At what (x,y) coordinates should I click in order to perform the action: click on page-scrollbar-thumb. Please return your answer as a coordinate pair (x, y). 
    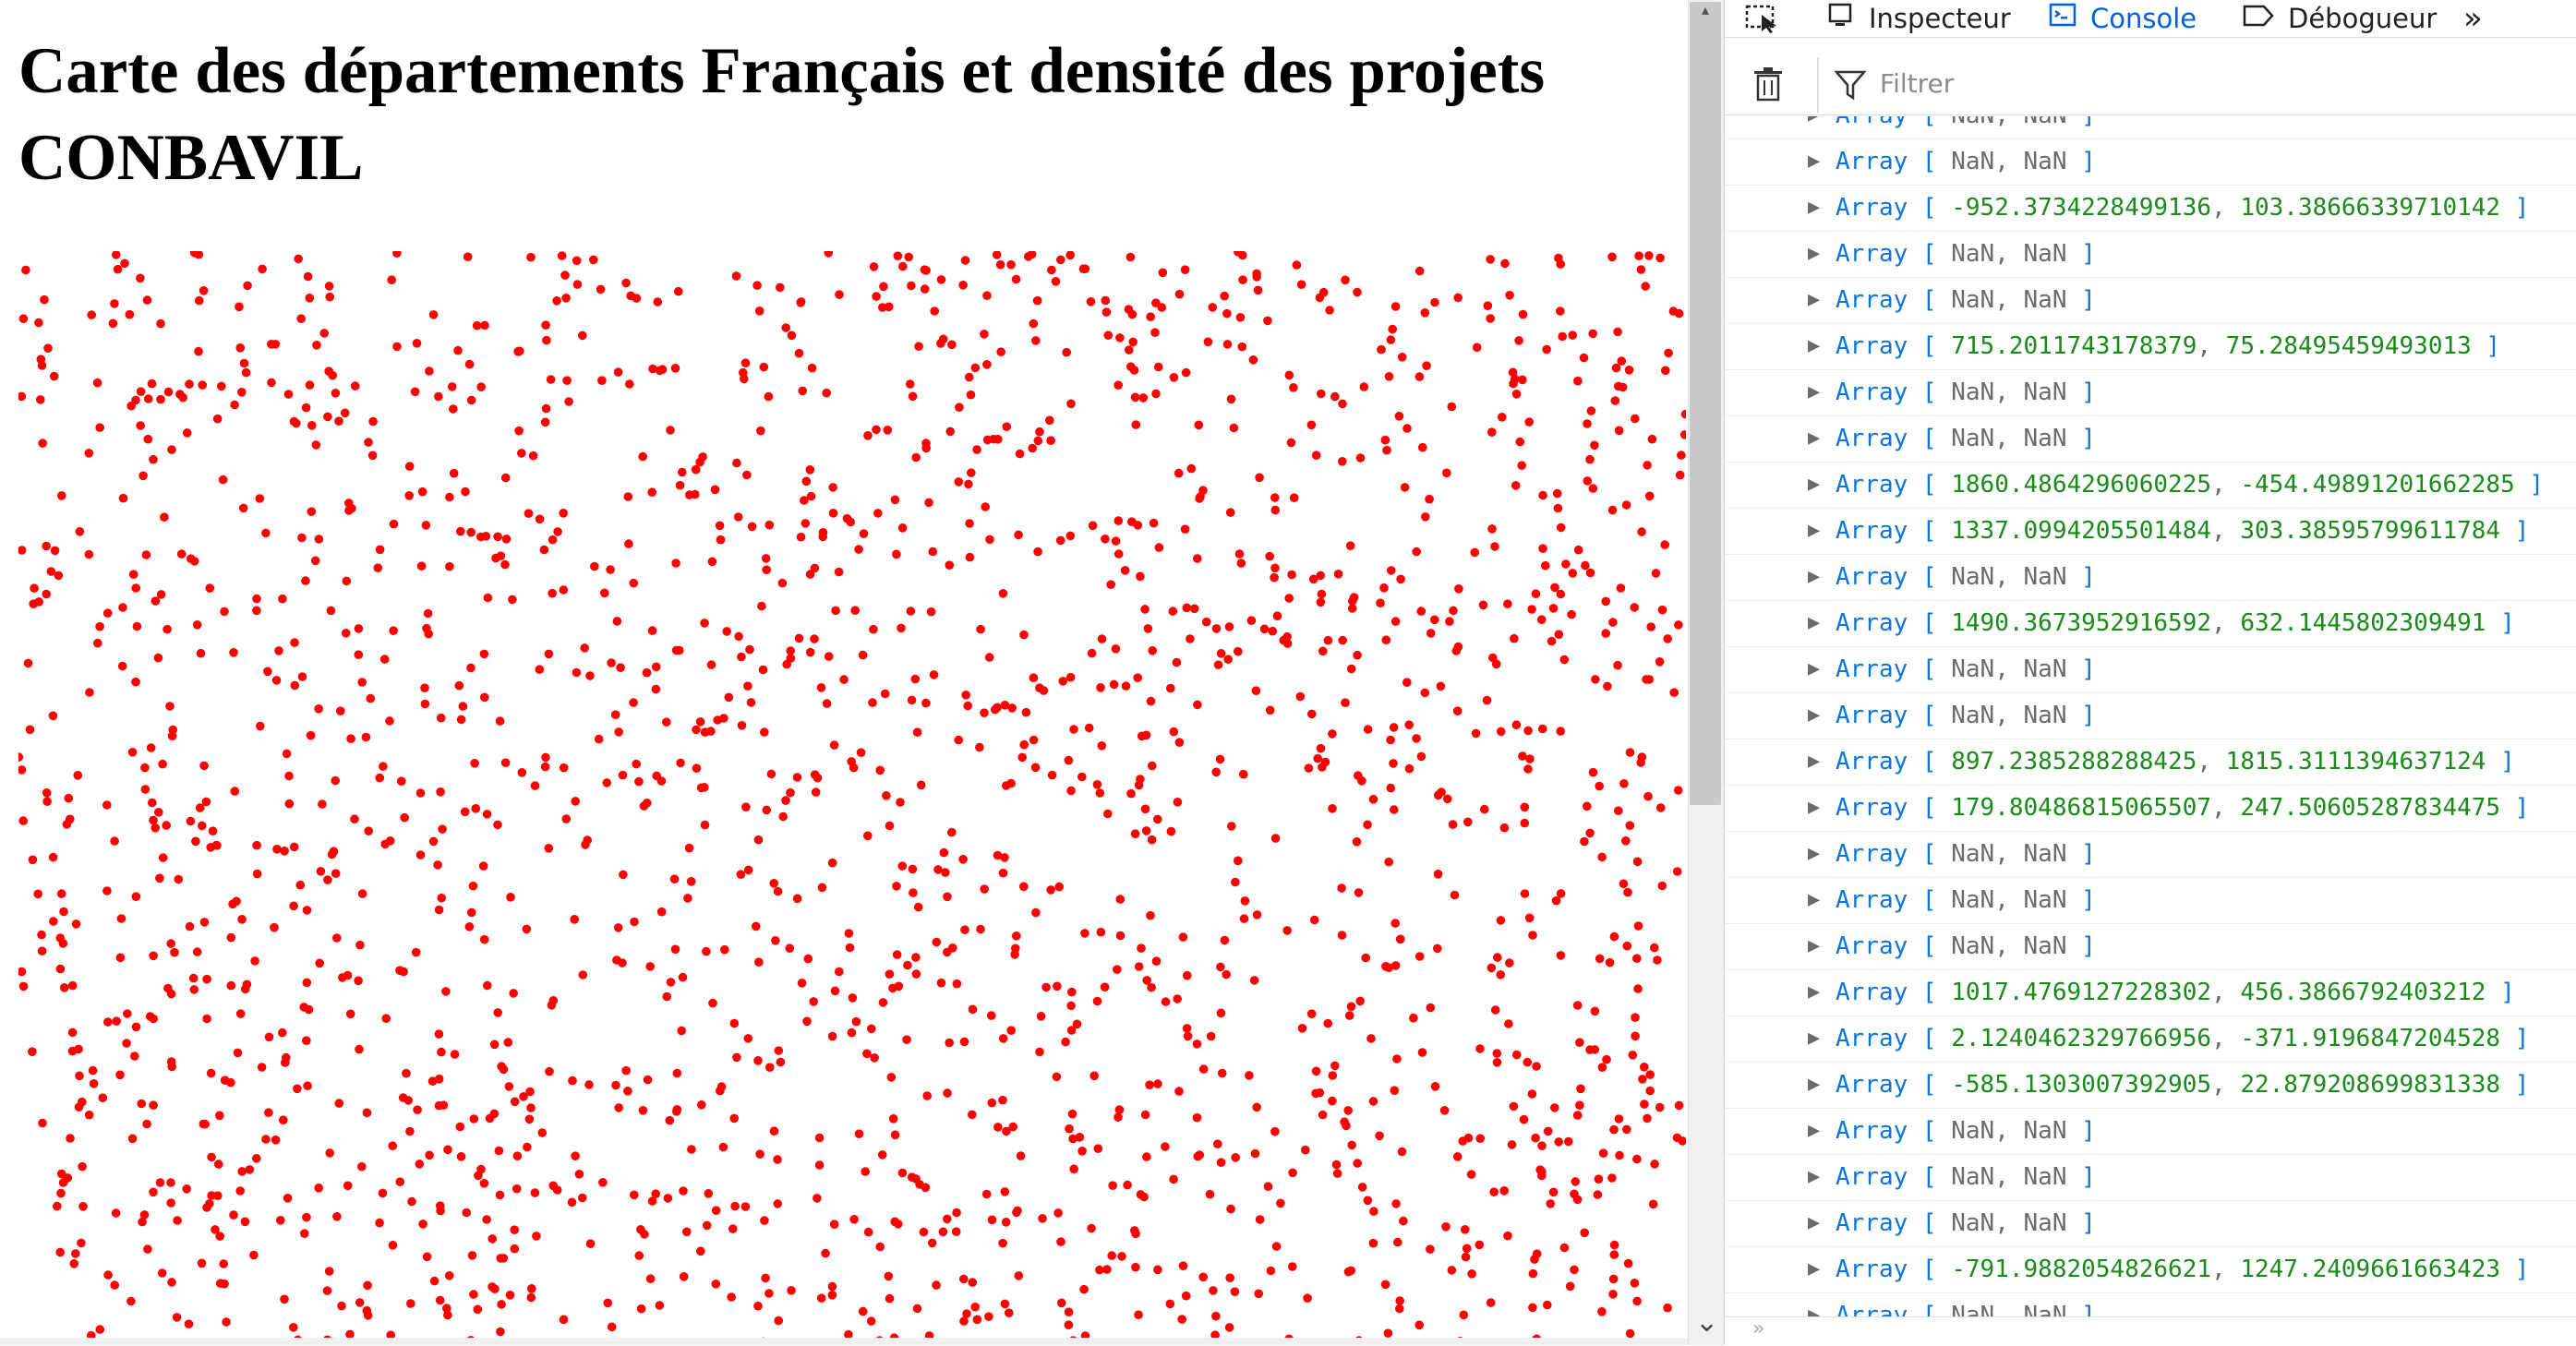
    Looking at the image, I should click on (1705, 403).